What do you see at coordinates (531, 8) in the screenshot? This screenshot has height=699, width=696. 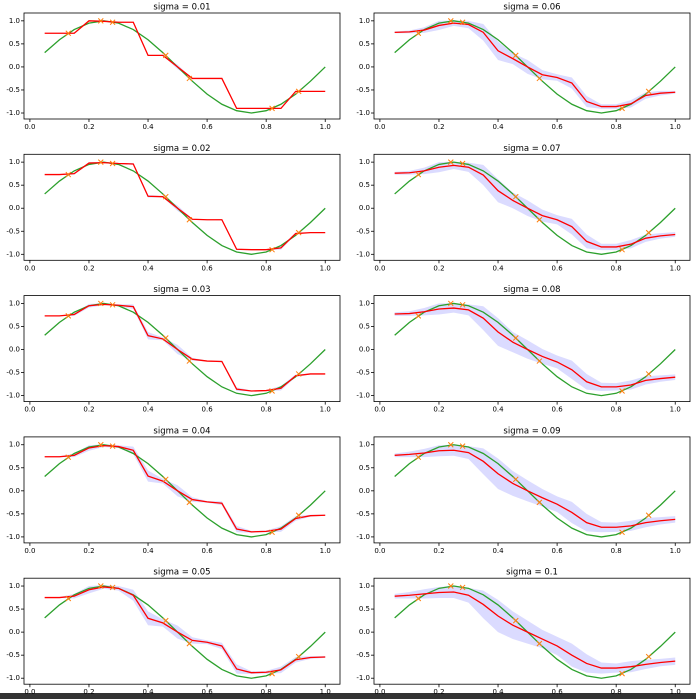 I see `chart-title: sigma = 0.06` at bounding box center [531, 8].